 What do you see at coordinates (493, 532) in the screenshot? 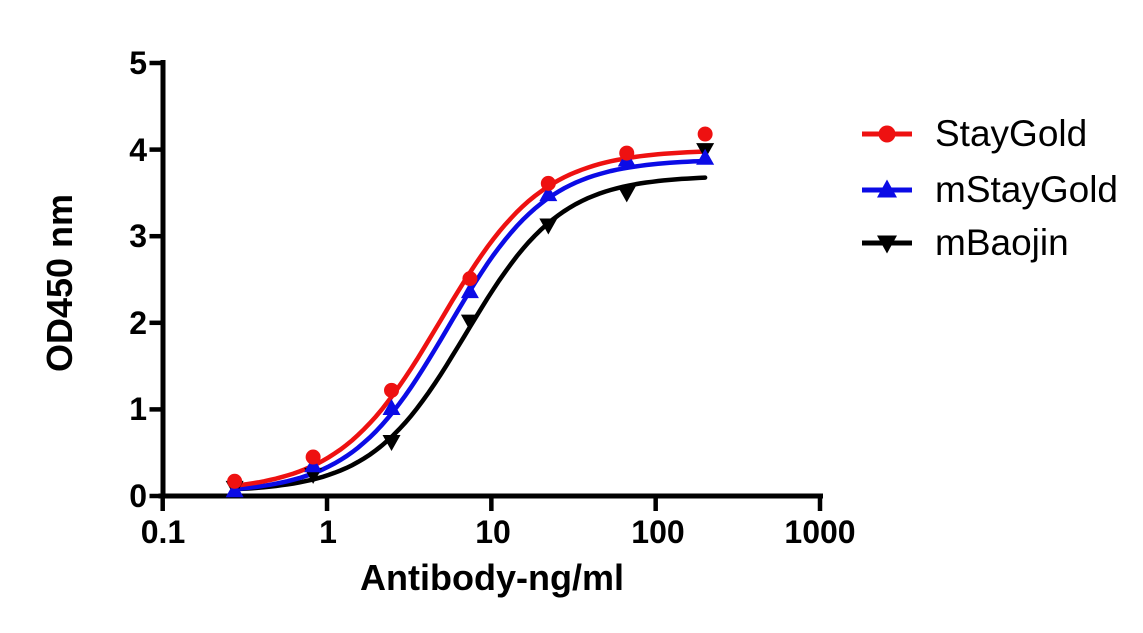
I see `x-tick-label-2: 10` at bounding box center [493, 532].